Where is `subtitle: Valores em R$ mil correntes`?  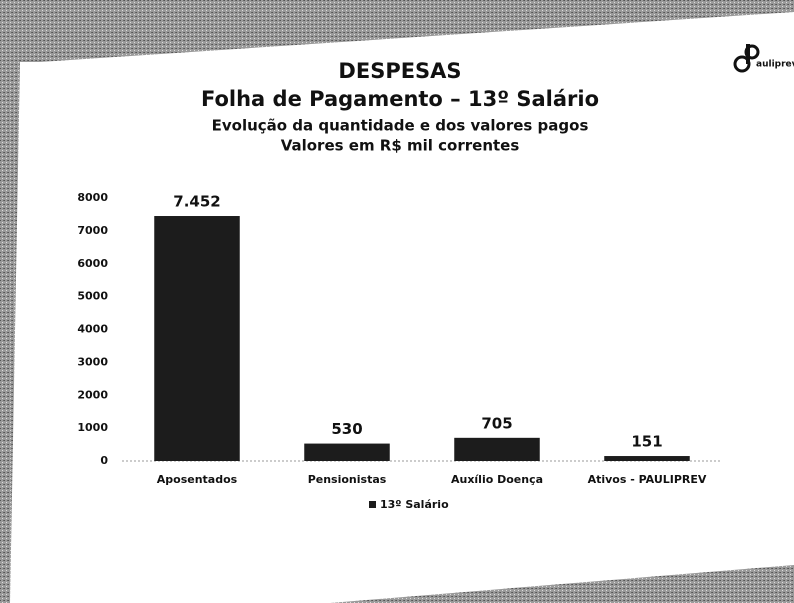 subtitle: Valores em R$ mil correntes is located at coordinates (400, 146).